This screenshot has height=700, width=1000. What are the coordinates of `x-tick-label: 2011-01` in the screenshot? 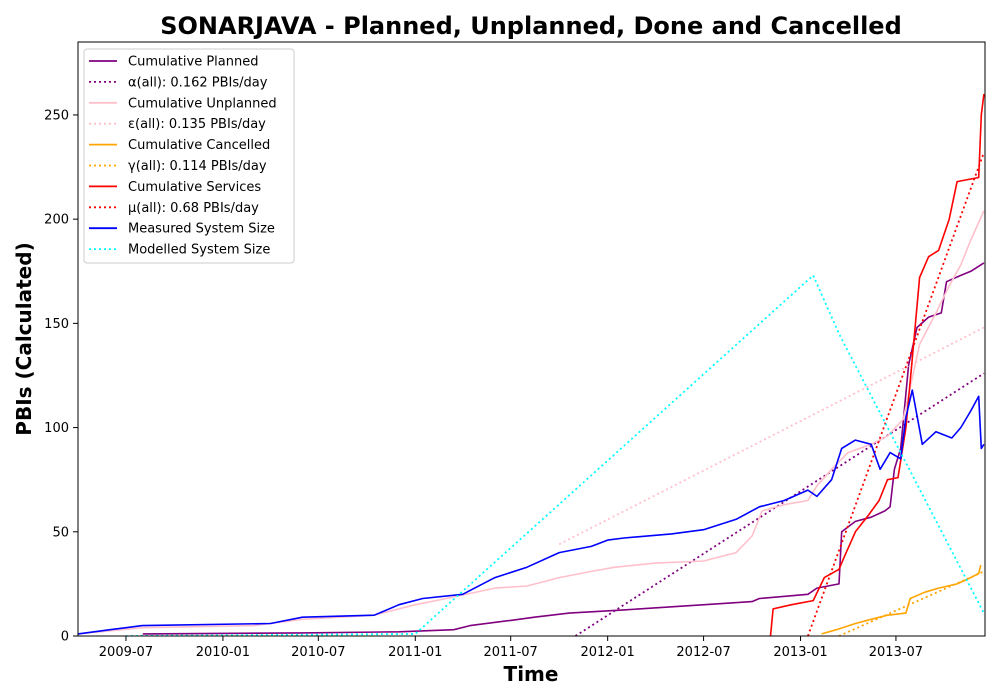 It's located at (415, 652).